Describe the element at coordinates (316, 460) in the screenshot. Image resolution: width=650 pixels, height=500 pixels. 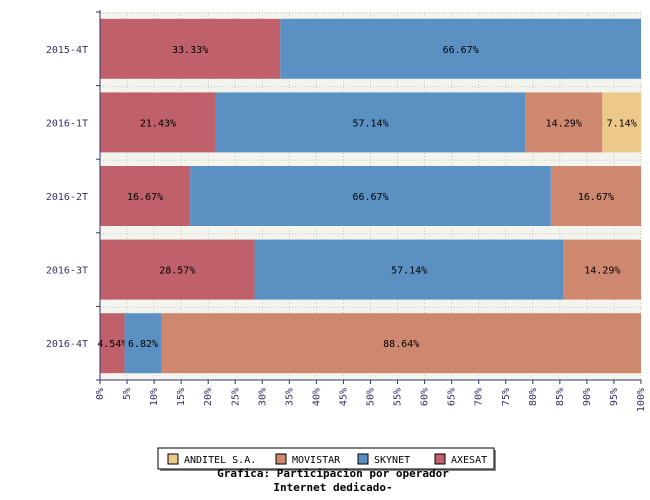
I see `legend-label: MOVISTAR` at that location.